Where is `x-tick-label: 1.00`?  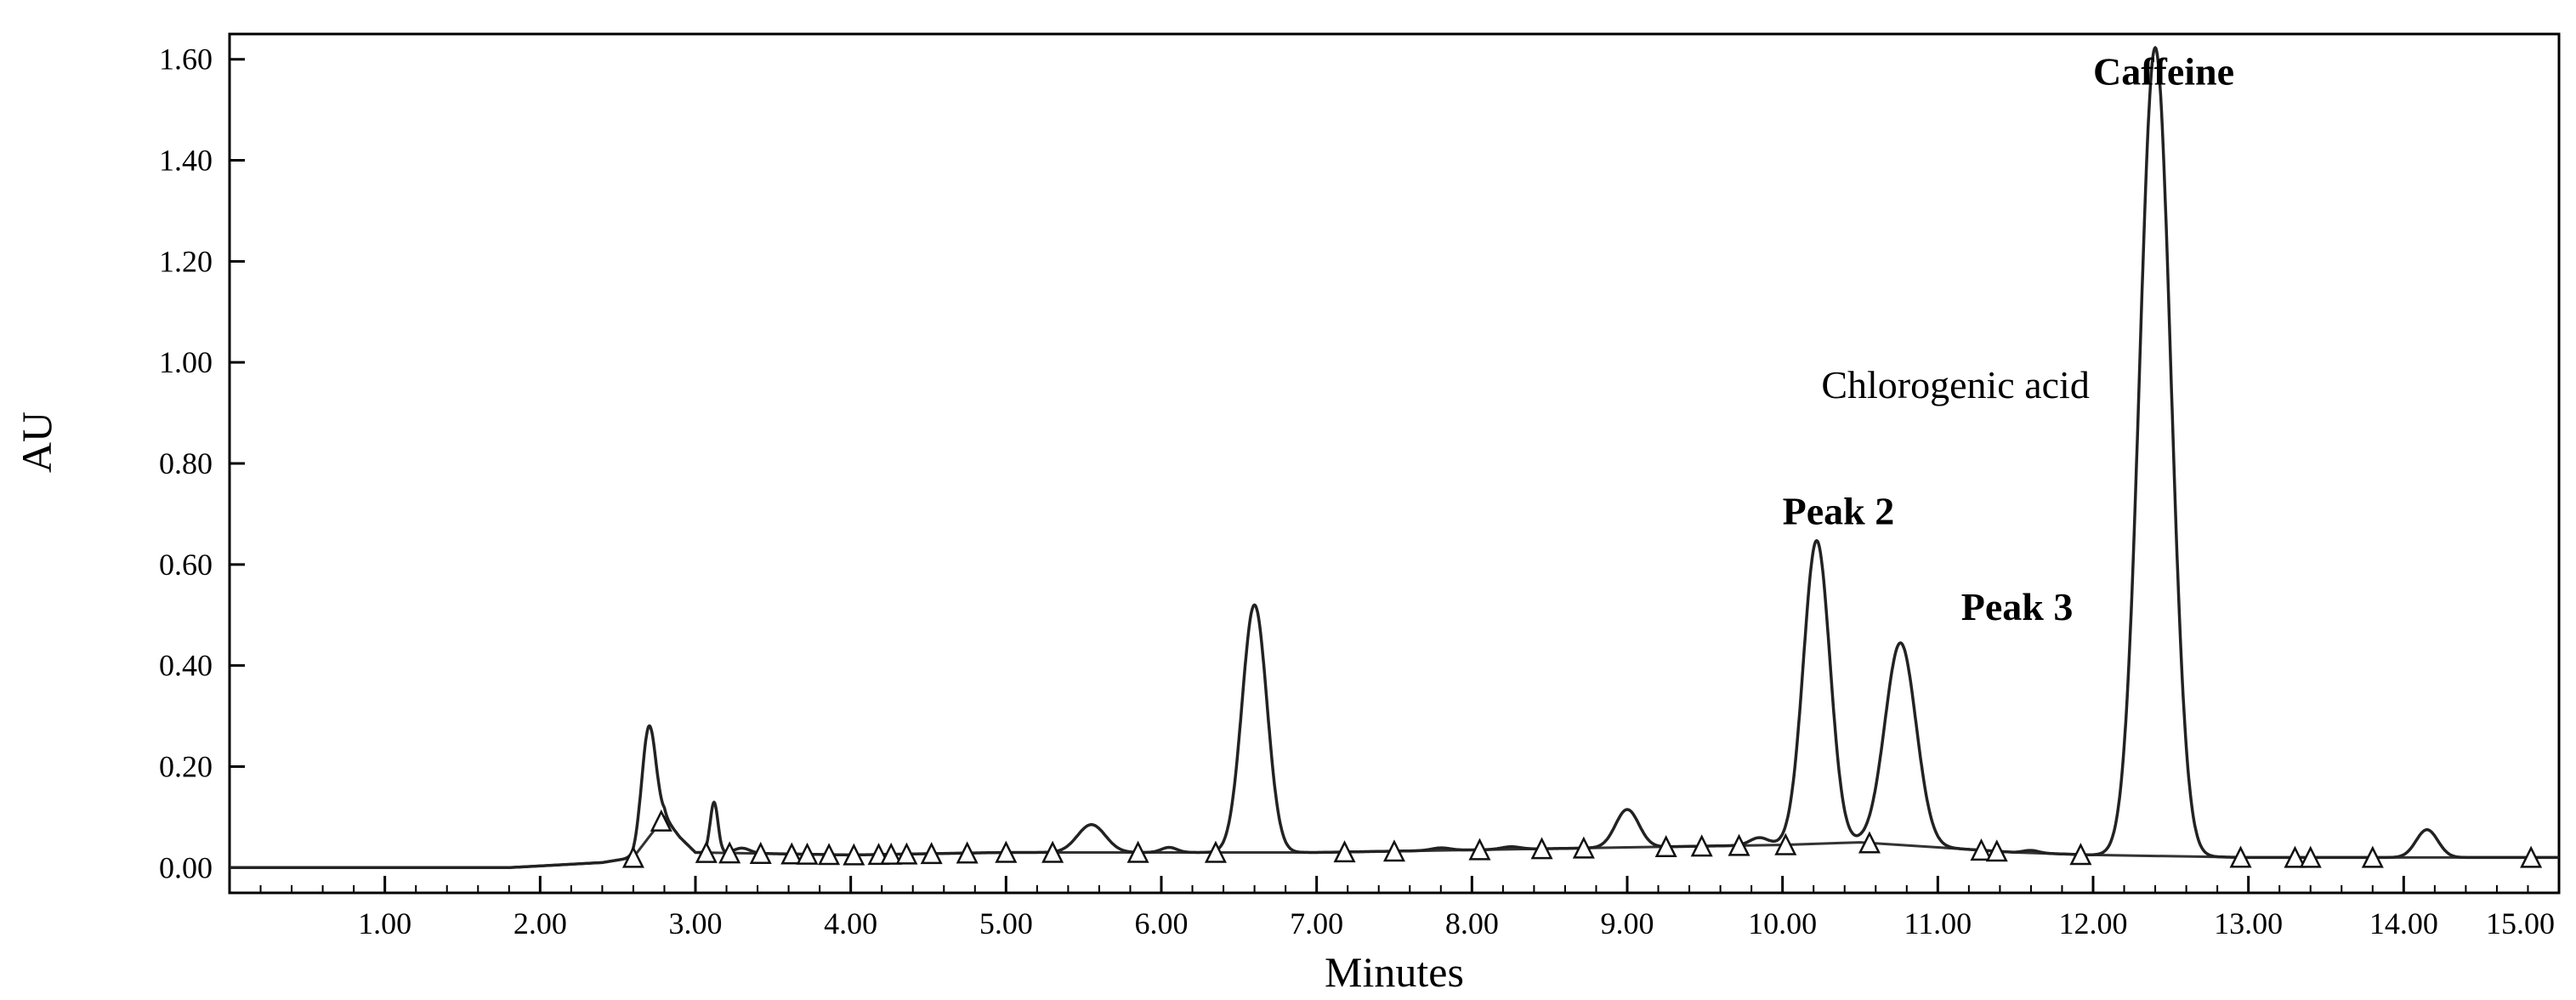 x-tick-label: 1.00 is located at coordinates (384, 923).